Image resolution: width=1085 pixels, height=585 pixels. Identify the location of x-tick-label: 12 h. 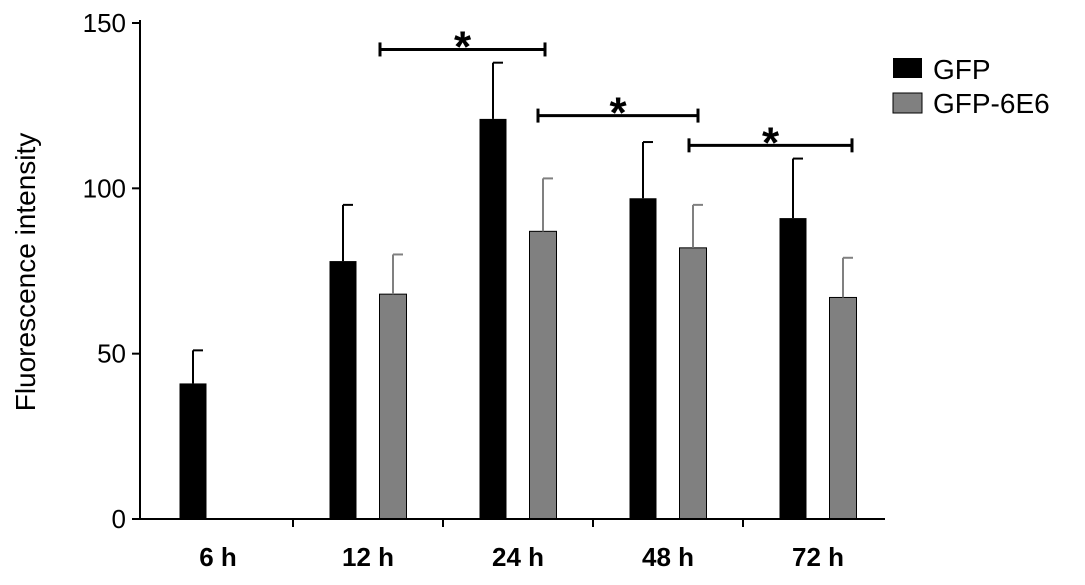
(368, 557).